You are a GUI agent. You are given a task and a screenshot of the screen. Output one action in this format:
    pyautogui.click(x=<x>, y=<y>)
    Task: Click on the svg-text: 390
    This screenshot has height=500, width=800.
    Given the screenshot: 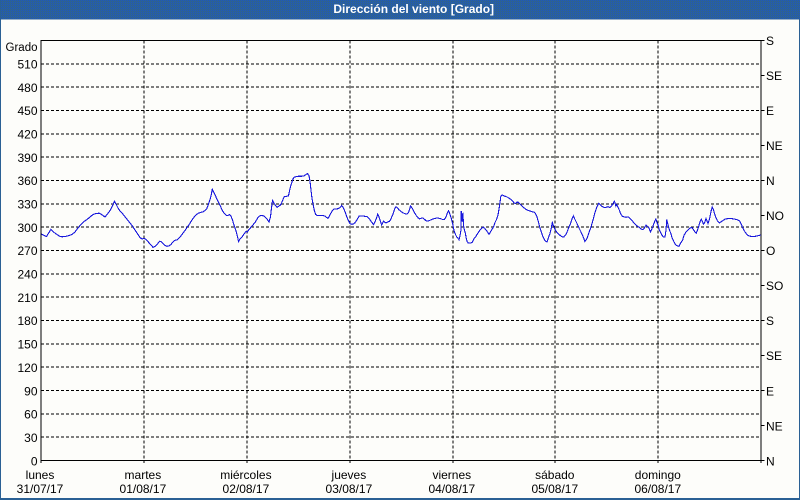 What is the action you would take?
    pyautogui.click(x=27, y=158)
    